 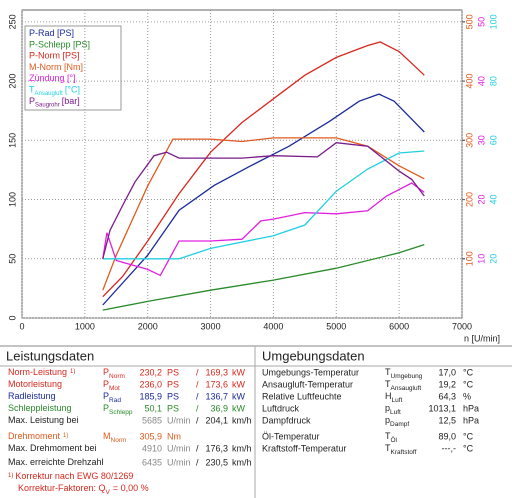 What do you see at coordinates (153, 408) in the screenshot?
I see `value: 50,1` at bounding box center [153, 408].